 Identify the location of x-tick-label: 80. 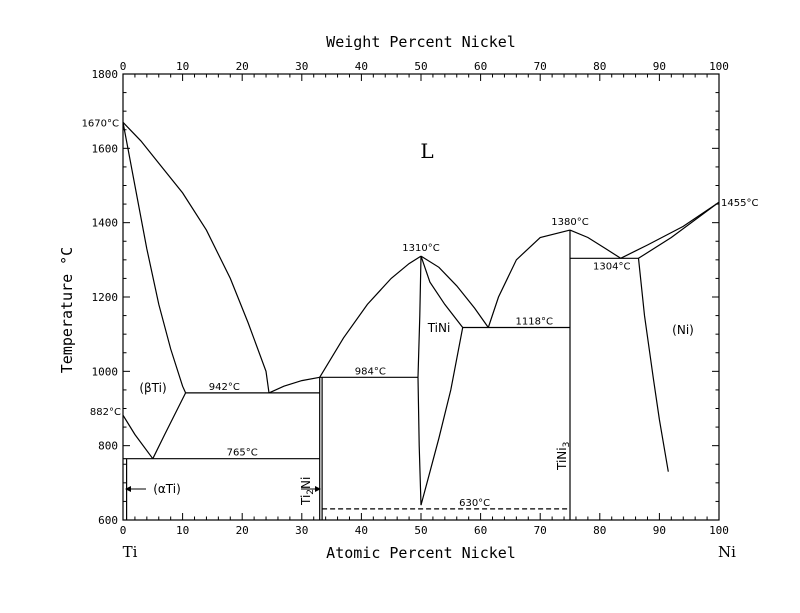
(599, 530).